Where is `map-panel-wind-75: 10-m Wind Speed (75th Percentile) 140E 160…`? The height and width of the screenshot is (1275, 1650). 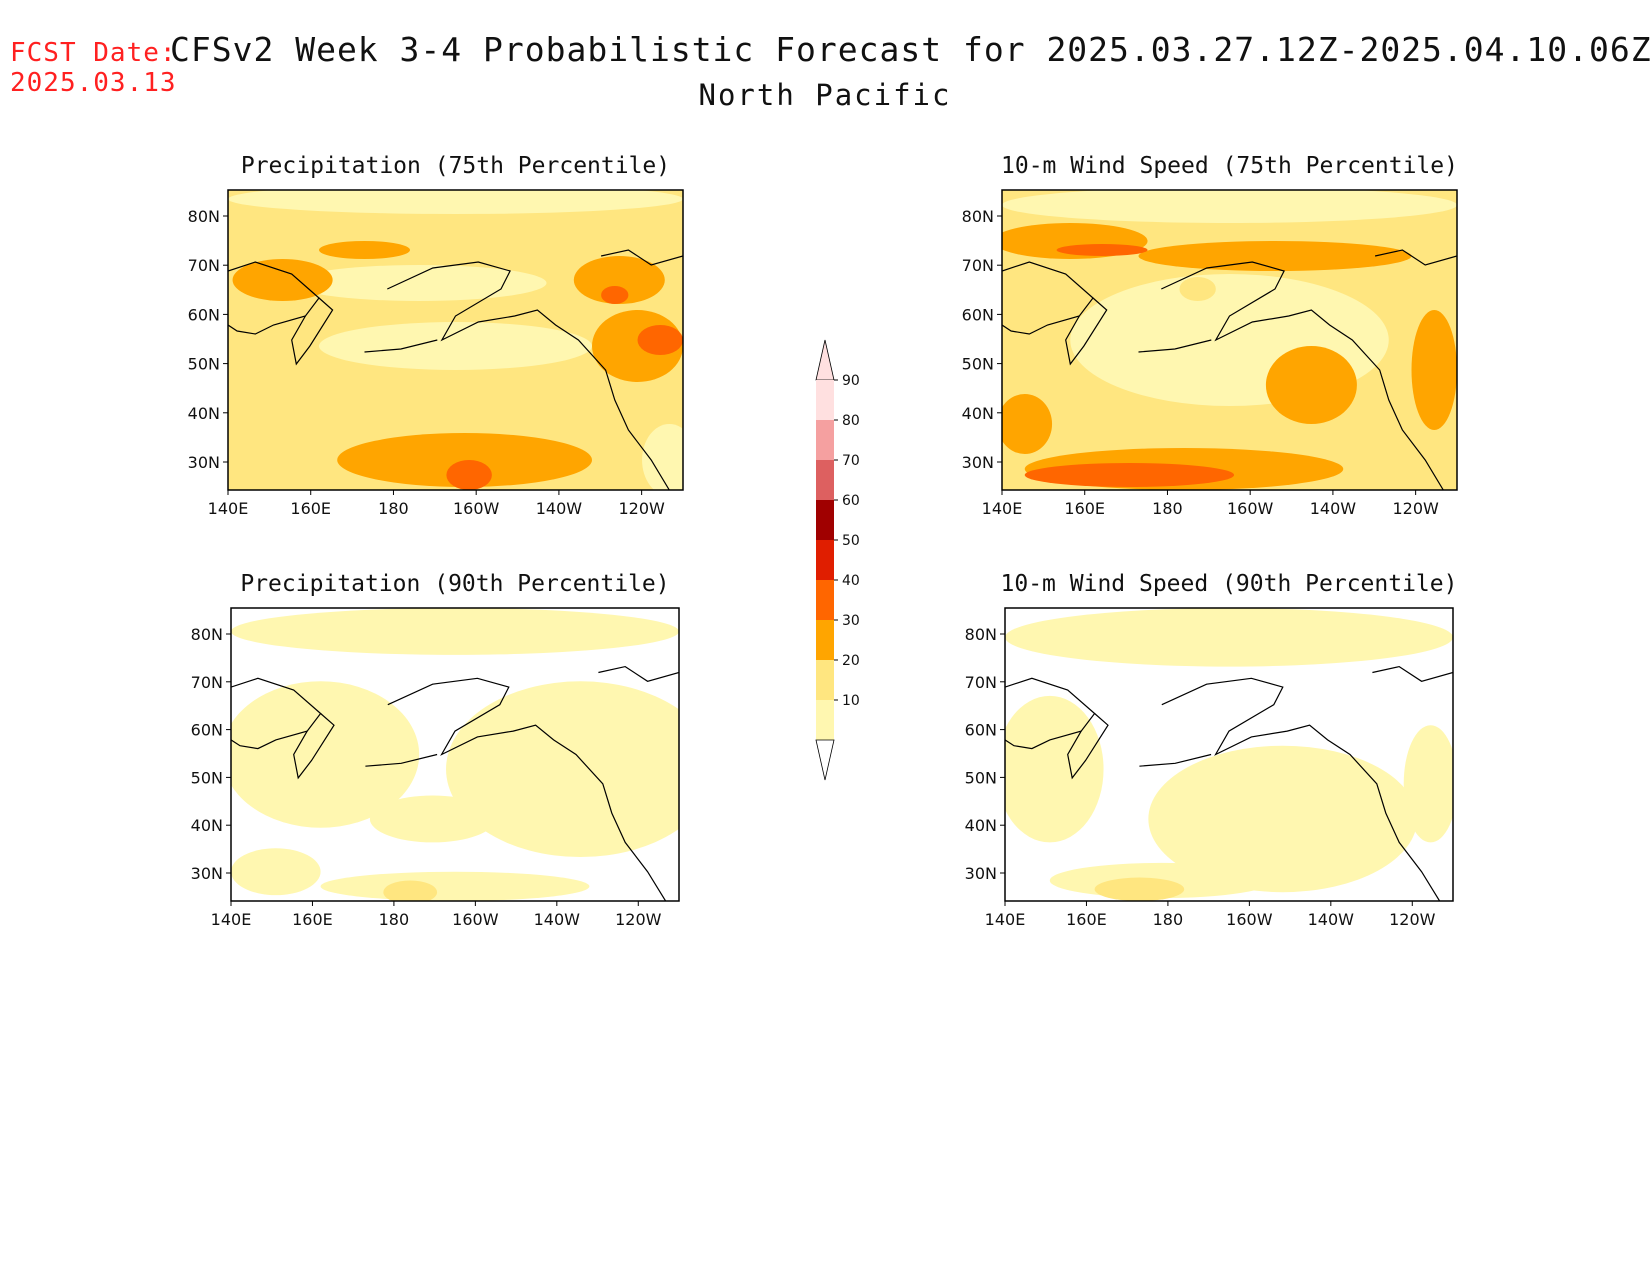 map-panel-wind-75: 10-m Wind Speed (75th Percentile) 140E 160… is located at coordinates (1210, 335).